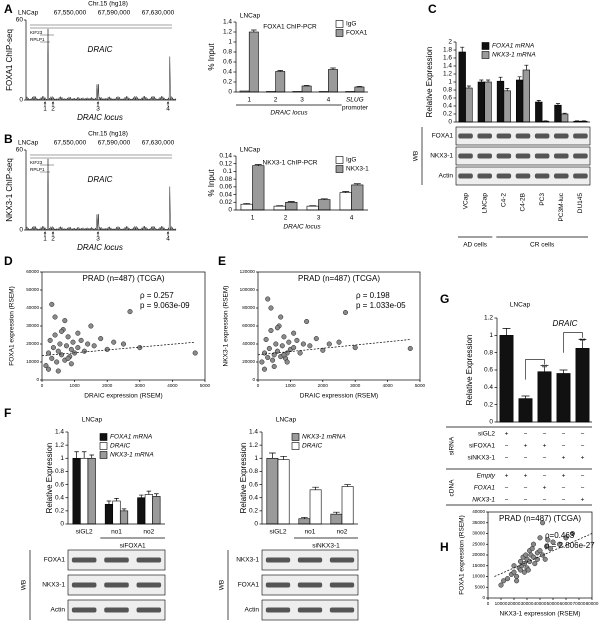 The height and width of the screenshot is (630, 600). What do you see at coordinates (478, 565) in the screenshot?
I see `y-tick-label: 15000` at bounding box center [478, 565].